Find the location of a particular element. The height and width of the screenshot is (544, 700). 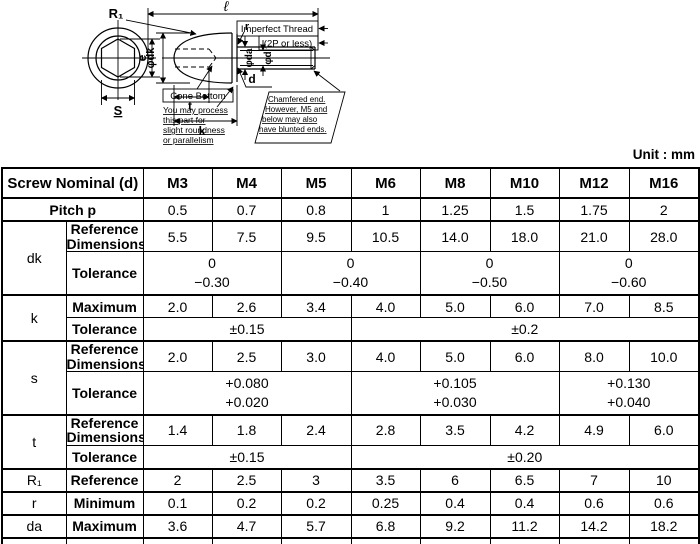

chamfer-note-outline is located at coordinates (300, 117).